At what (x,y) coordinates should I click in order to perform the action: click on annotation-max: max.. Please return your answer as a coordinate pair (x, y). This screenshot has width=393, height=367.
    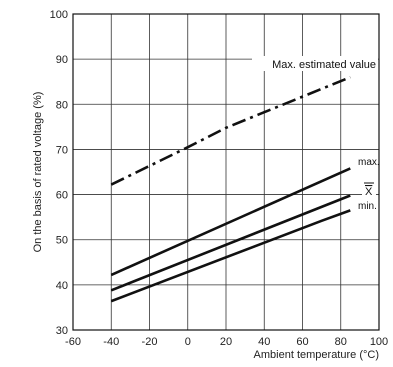
    Looking at the image, I should click on (369, 162).